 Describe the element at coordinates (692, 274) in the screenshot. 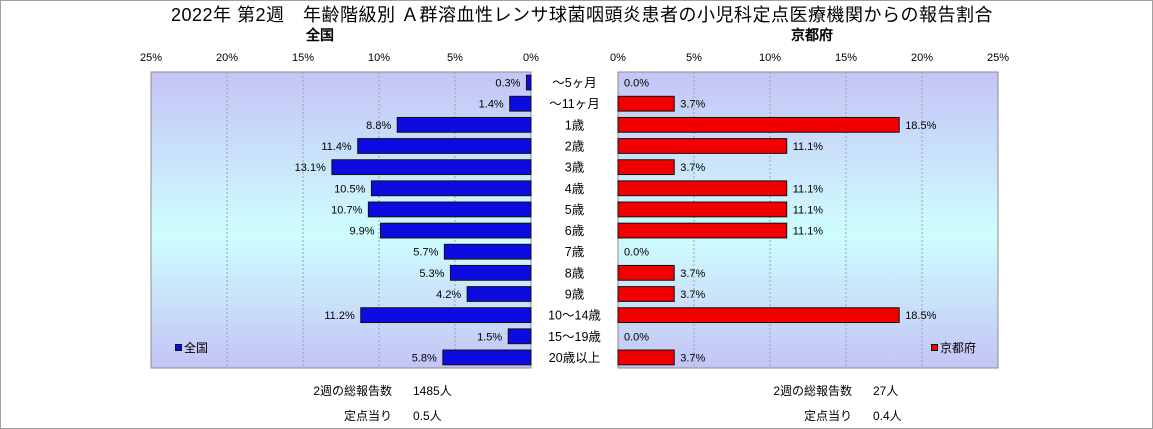

I see `kyoto-value-label-9: 3.7%` at that location.